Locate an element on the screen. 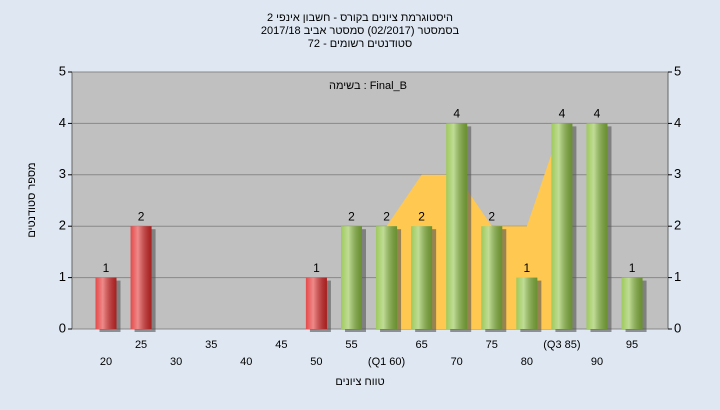 The width and height of the screenshot is (720, 410). x-tick-label: 70 is located at coordinates (457, 362).